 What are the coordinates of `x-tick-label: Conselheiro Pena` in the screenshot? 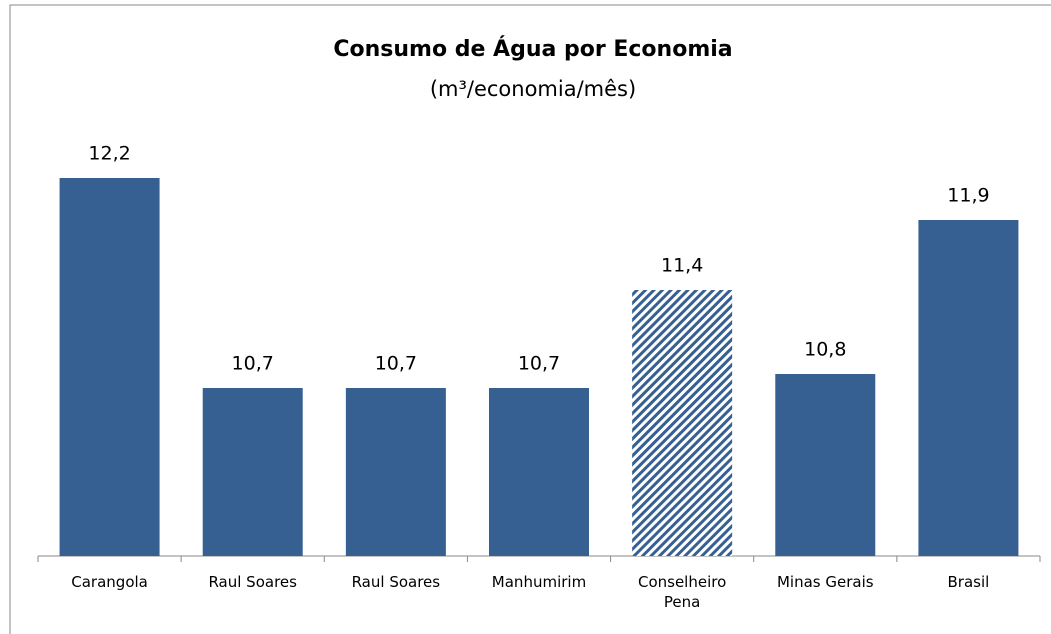 It's located at (682, 592).